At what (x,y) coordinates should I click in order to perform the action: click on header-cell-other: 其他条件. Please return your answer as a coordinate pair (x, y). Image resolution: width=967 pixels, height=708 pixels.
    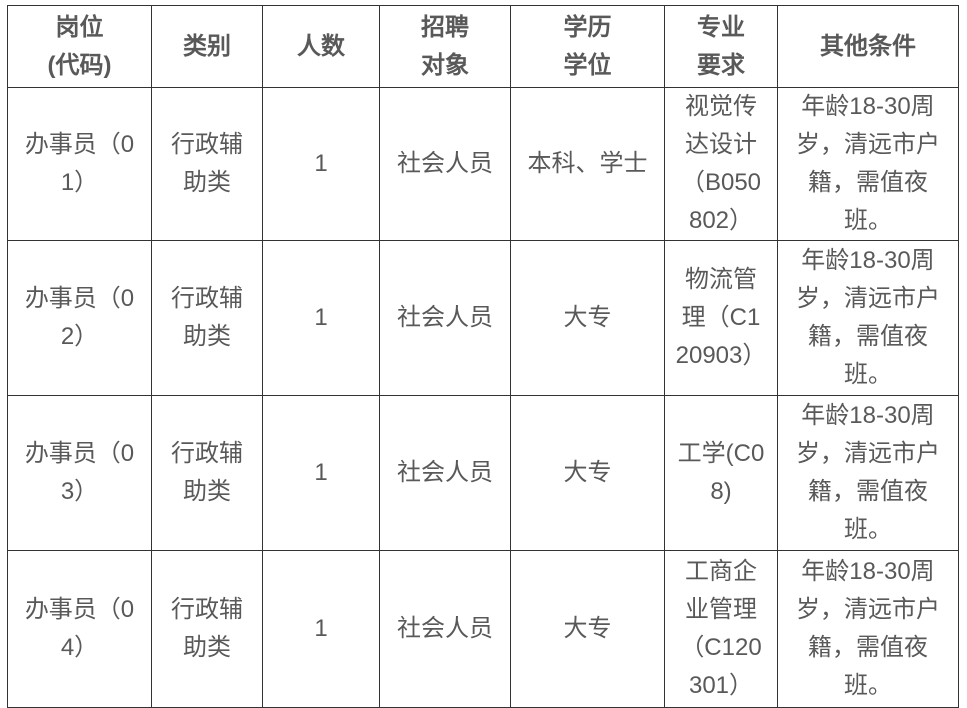
    Looking at the image, I should click on (868, 46).